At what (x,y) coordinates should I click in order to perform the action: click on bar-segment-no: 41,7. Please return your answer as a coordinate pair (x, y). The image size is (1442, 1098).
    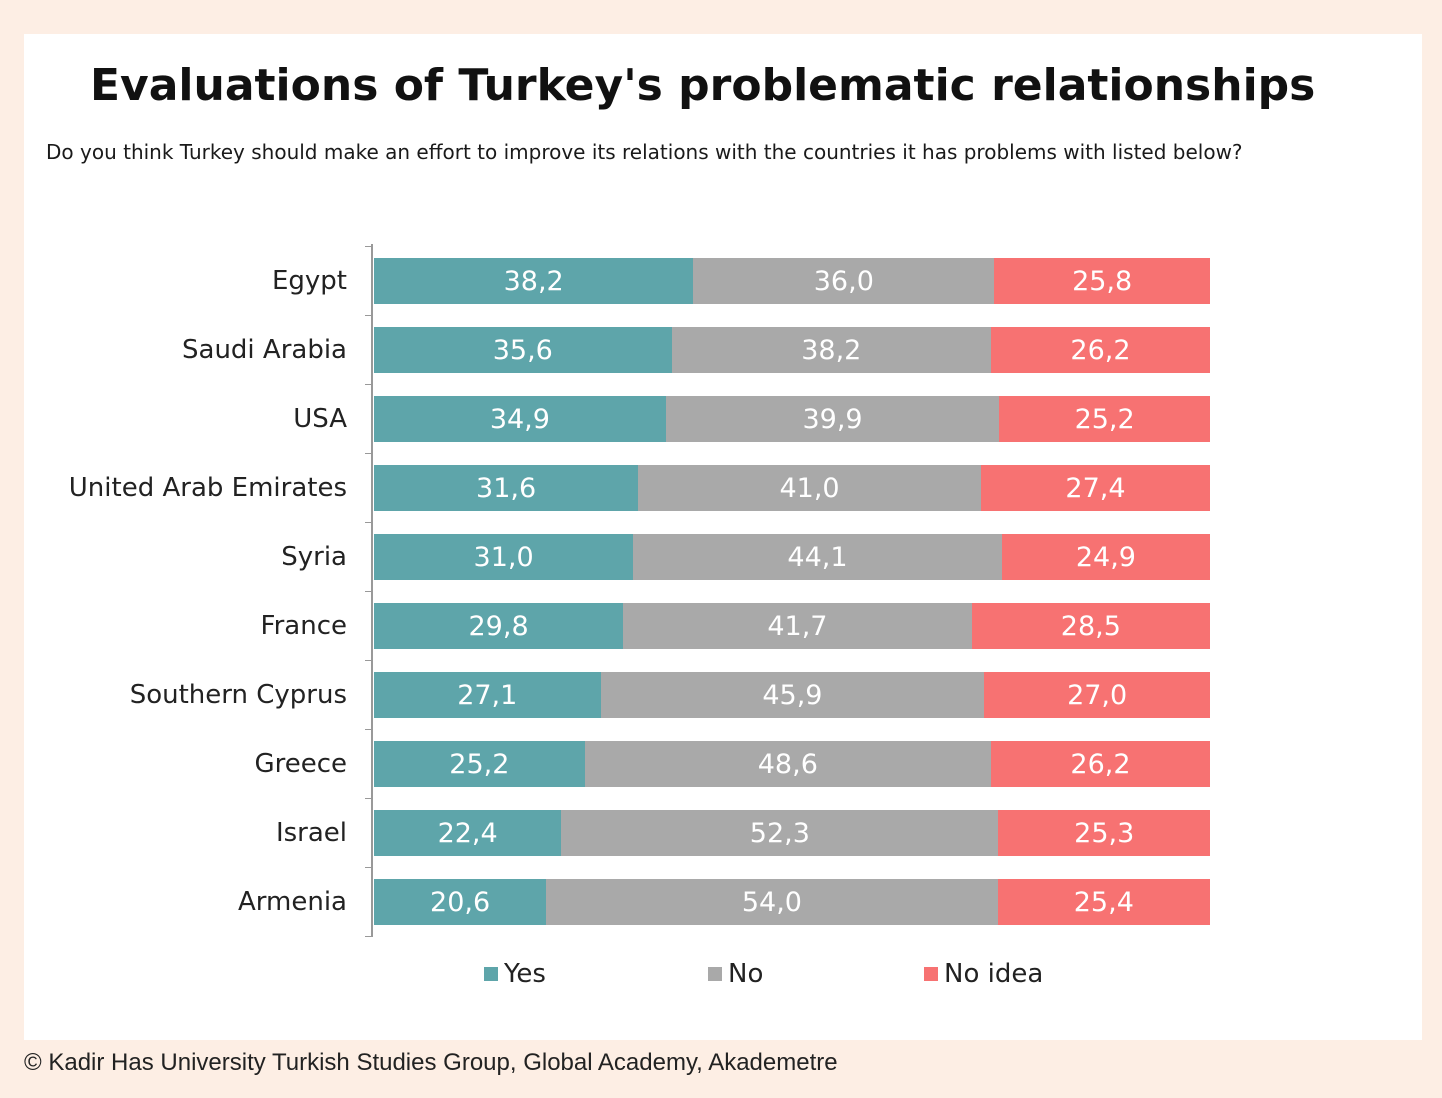
    Looking at the image, I should click on (797, 626).